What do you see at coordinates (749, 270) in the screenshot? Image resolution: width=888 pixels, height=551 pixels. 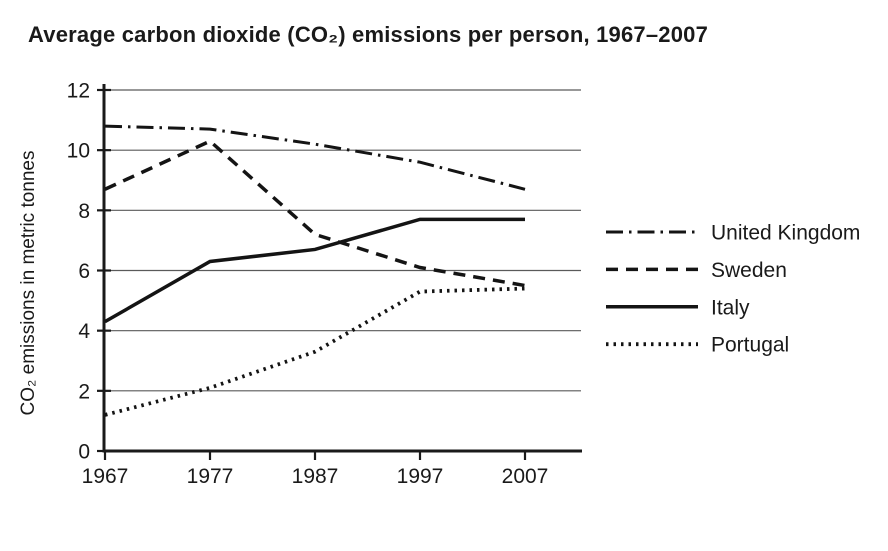 I see `legend-label-sweden: Sweden` at bounding box center [749, 270].